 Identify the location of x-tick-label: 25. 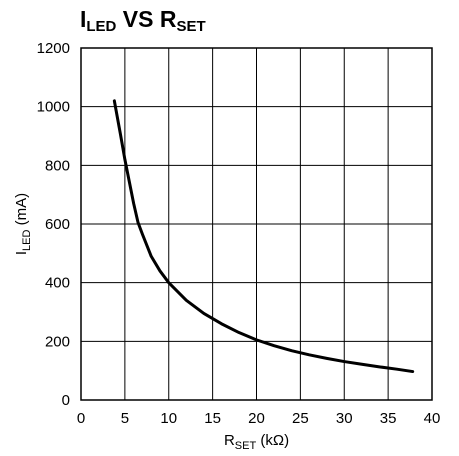
(300, 418).